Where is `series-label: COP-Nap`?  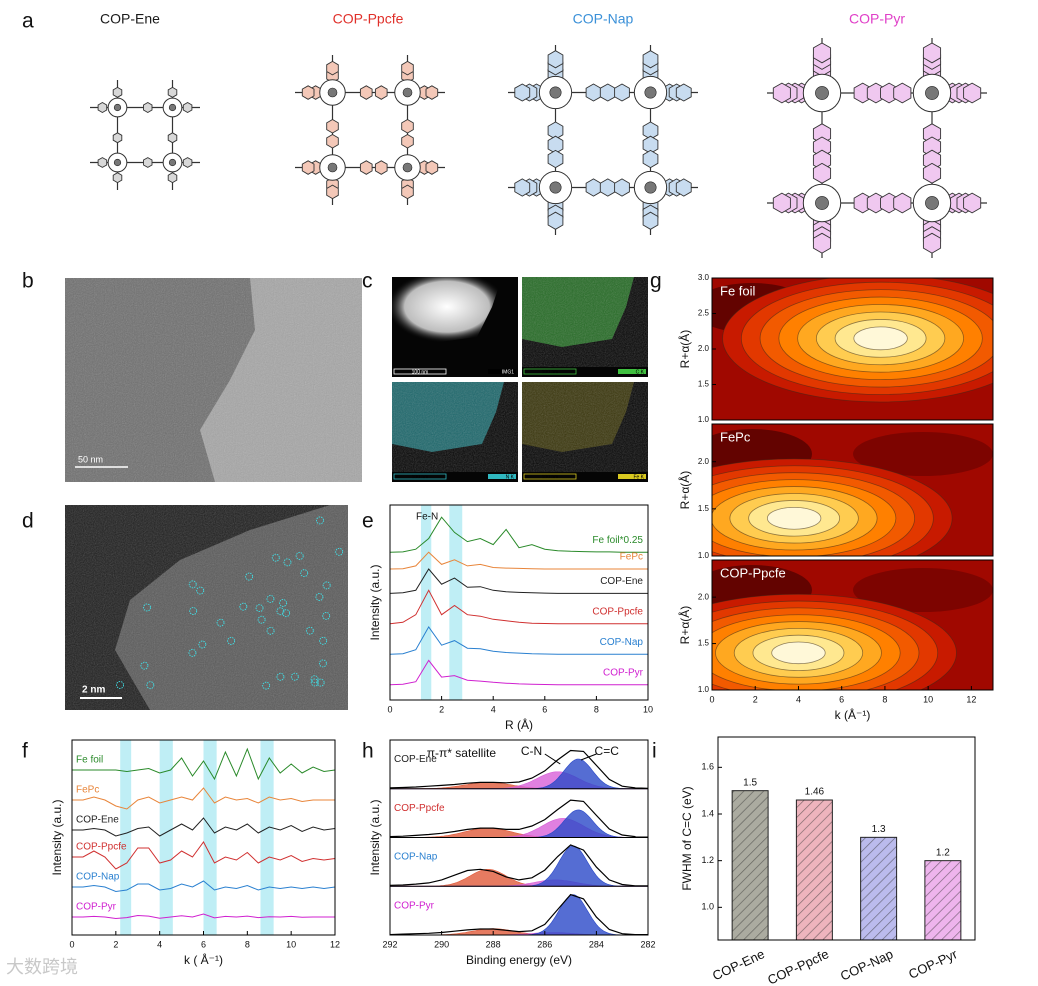
series-label: COP-Nap is located at coordinates (98, 877).